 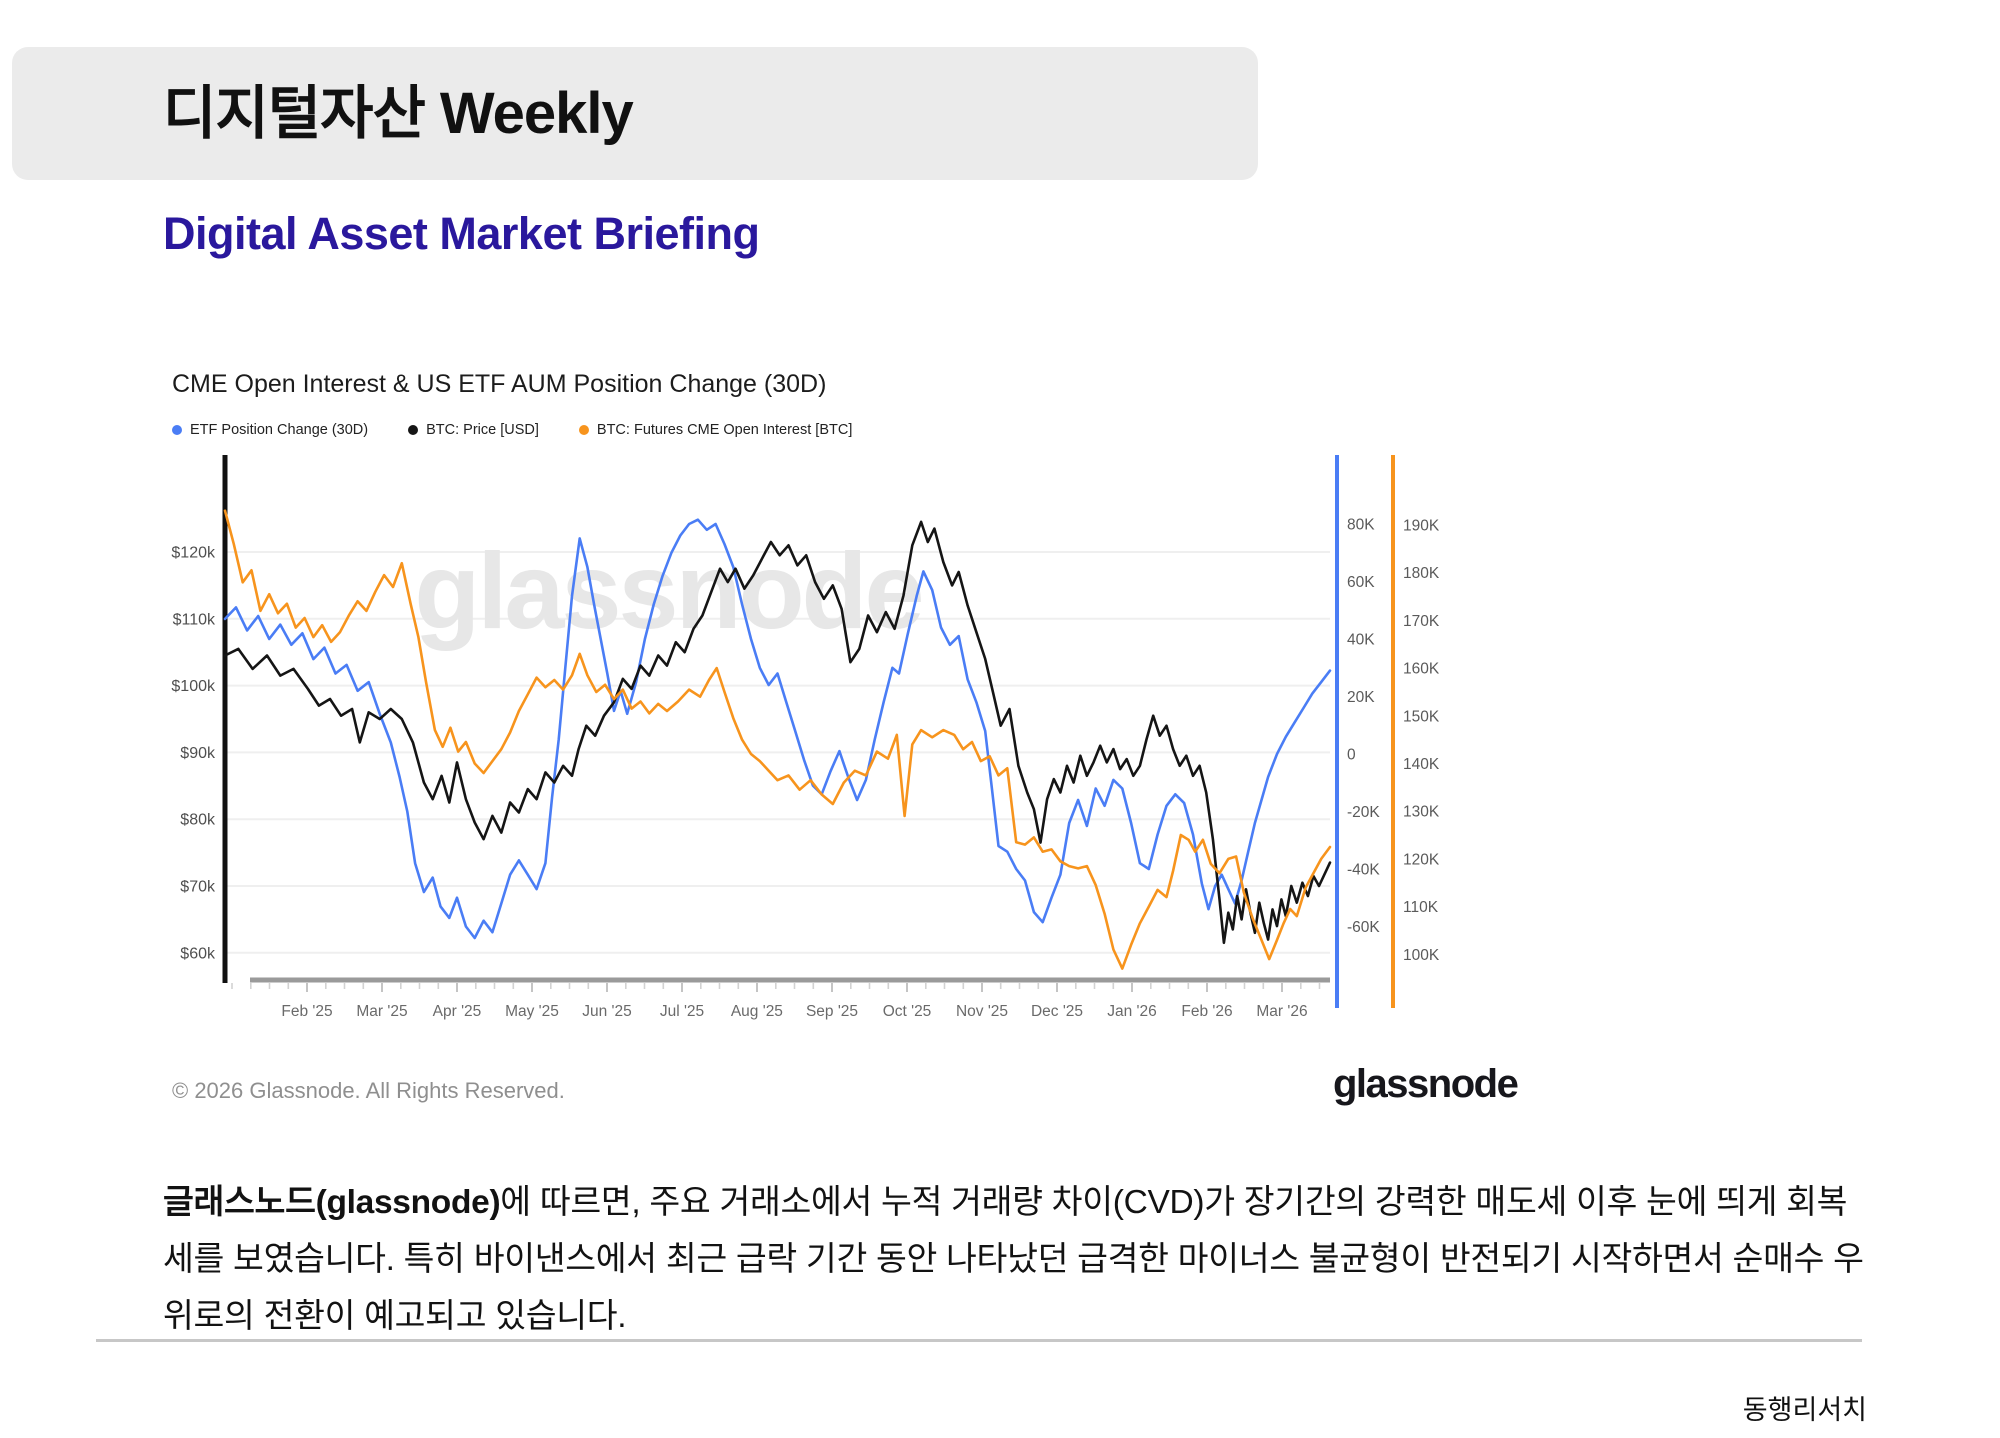 What do you see at coordinates (457, 1011) in the screenshot?
I see `x-axis-tick-label: Apr '25` at bounding box center [457, 1011].